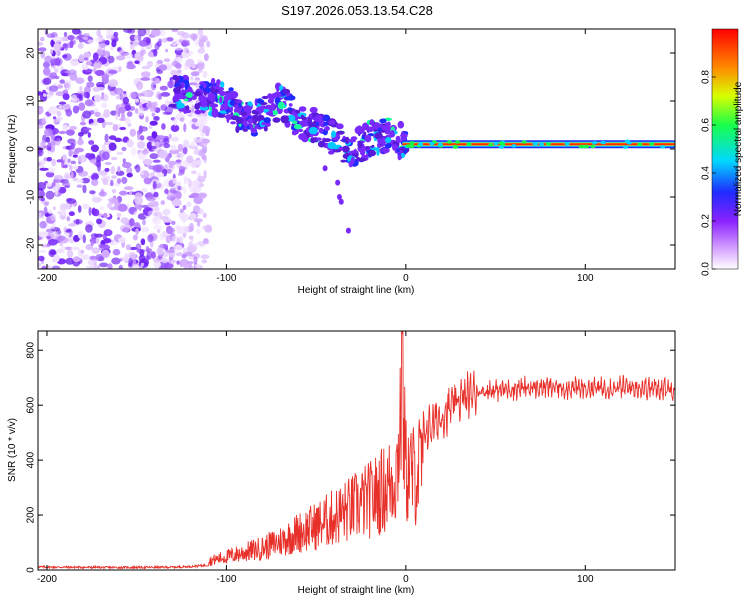  I want to click on spectrogram-x-label: Height of straight line (km), so click(356, 290).